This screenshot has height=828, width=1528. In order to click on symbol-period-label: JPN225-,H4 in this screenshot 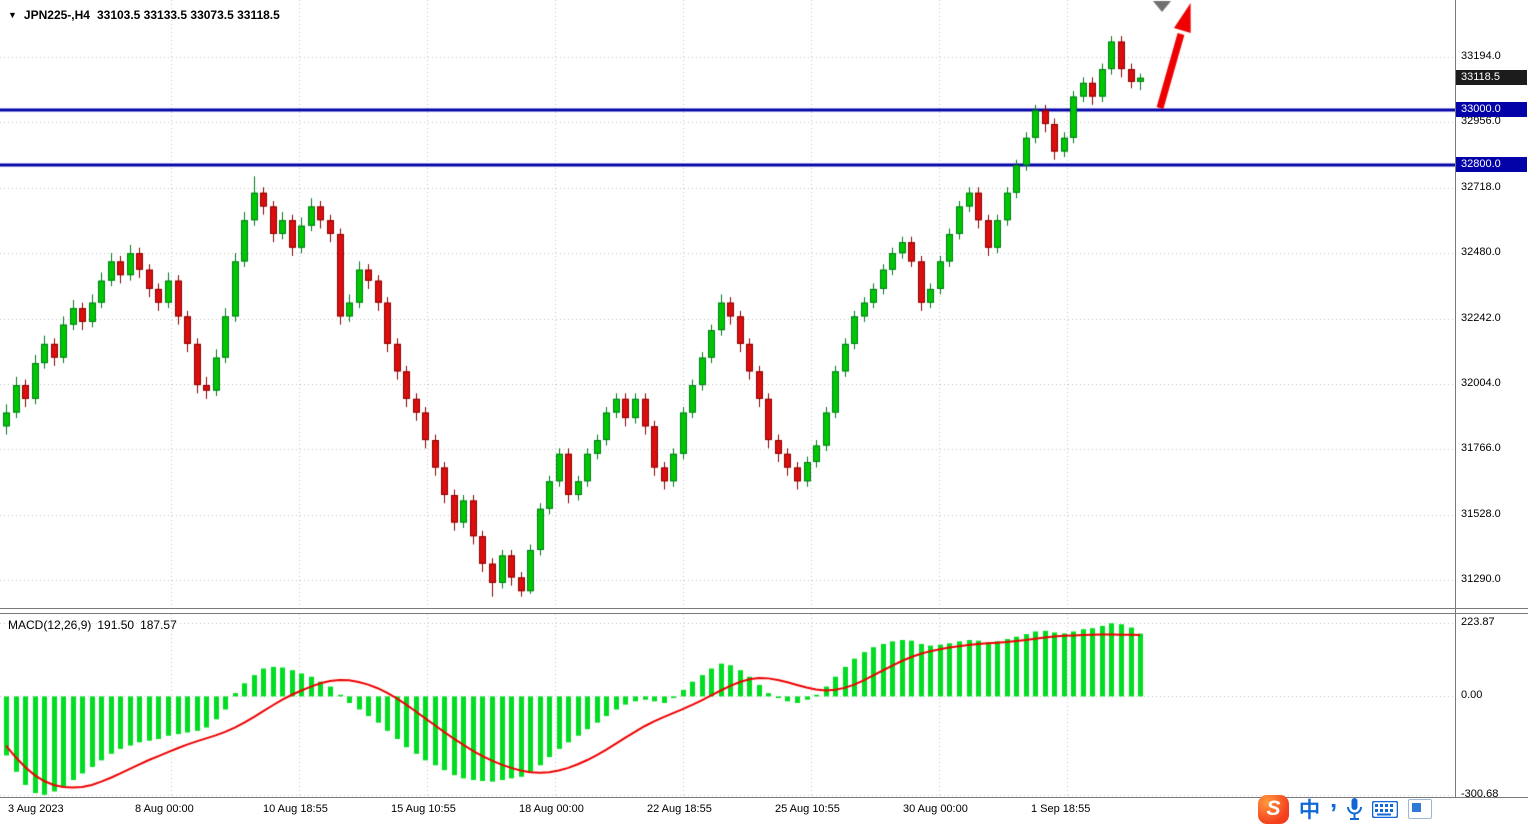, I will do `click(56, 15)`.